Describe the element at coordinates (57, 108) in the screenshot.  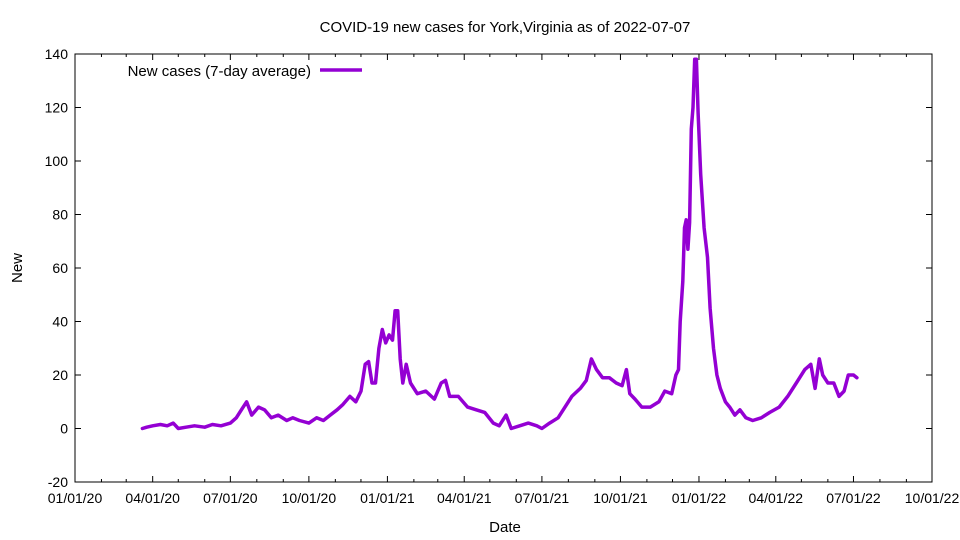
I see `y-tick-label: 120` at that location.